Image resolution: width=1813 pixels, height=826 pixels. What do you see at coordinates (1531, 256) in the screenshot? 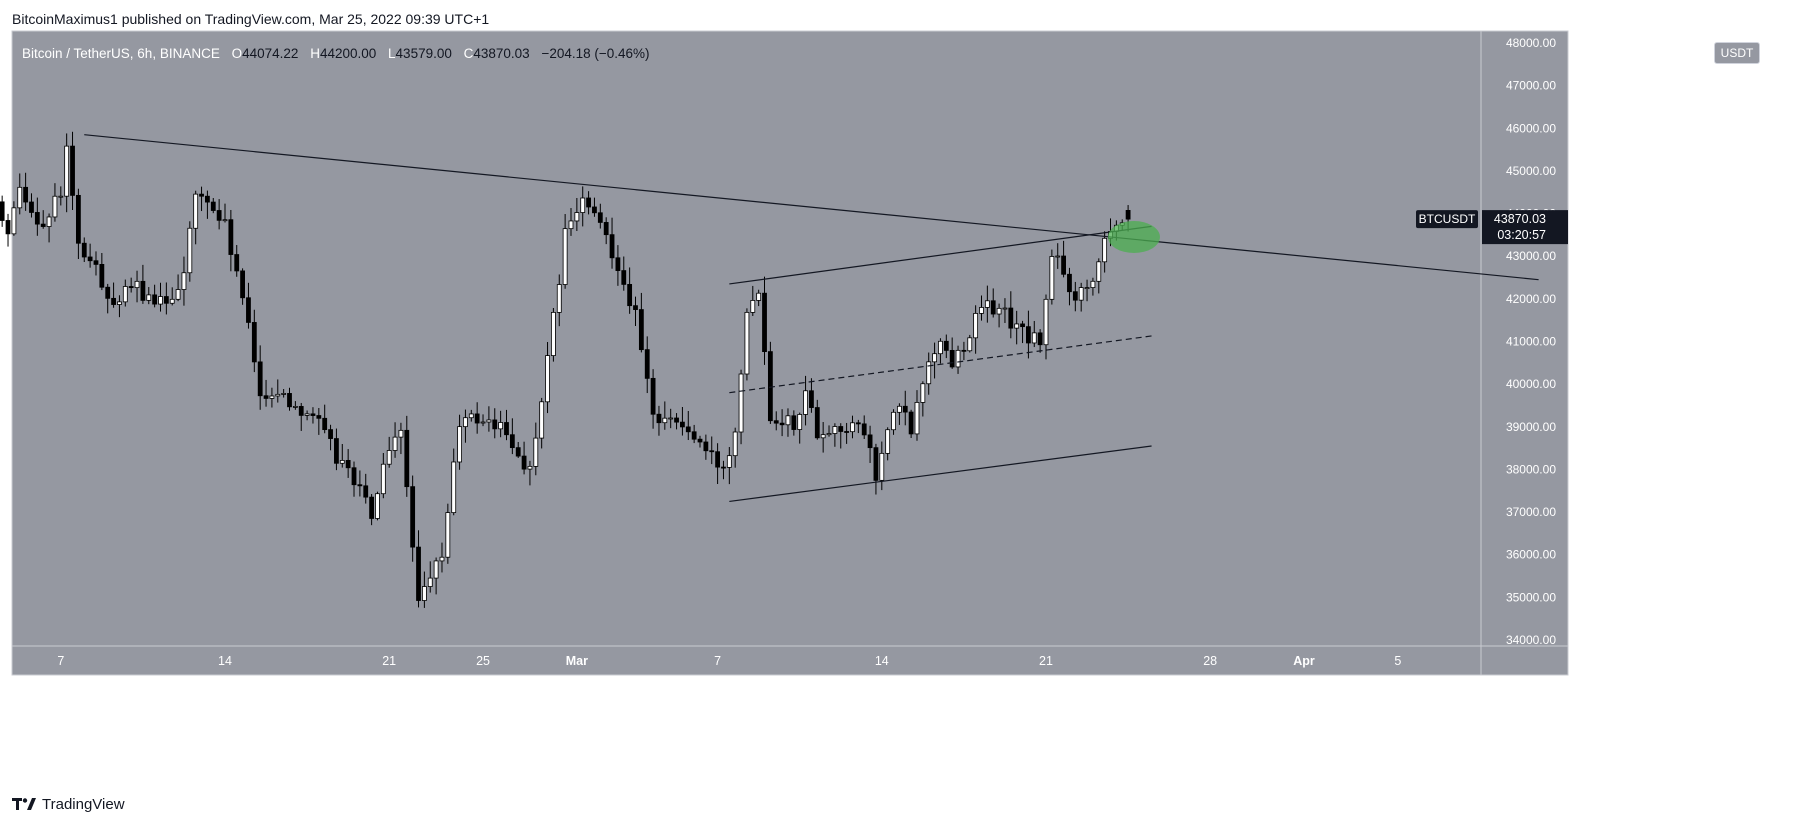
I see `price-tick-label: 43000.00` at bounding box center [1531, 256].